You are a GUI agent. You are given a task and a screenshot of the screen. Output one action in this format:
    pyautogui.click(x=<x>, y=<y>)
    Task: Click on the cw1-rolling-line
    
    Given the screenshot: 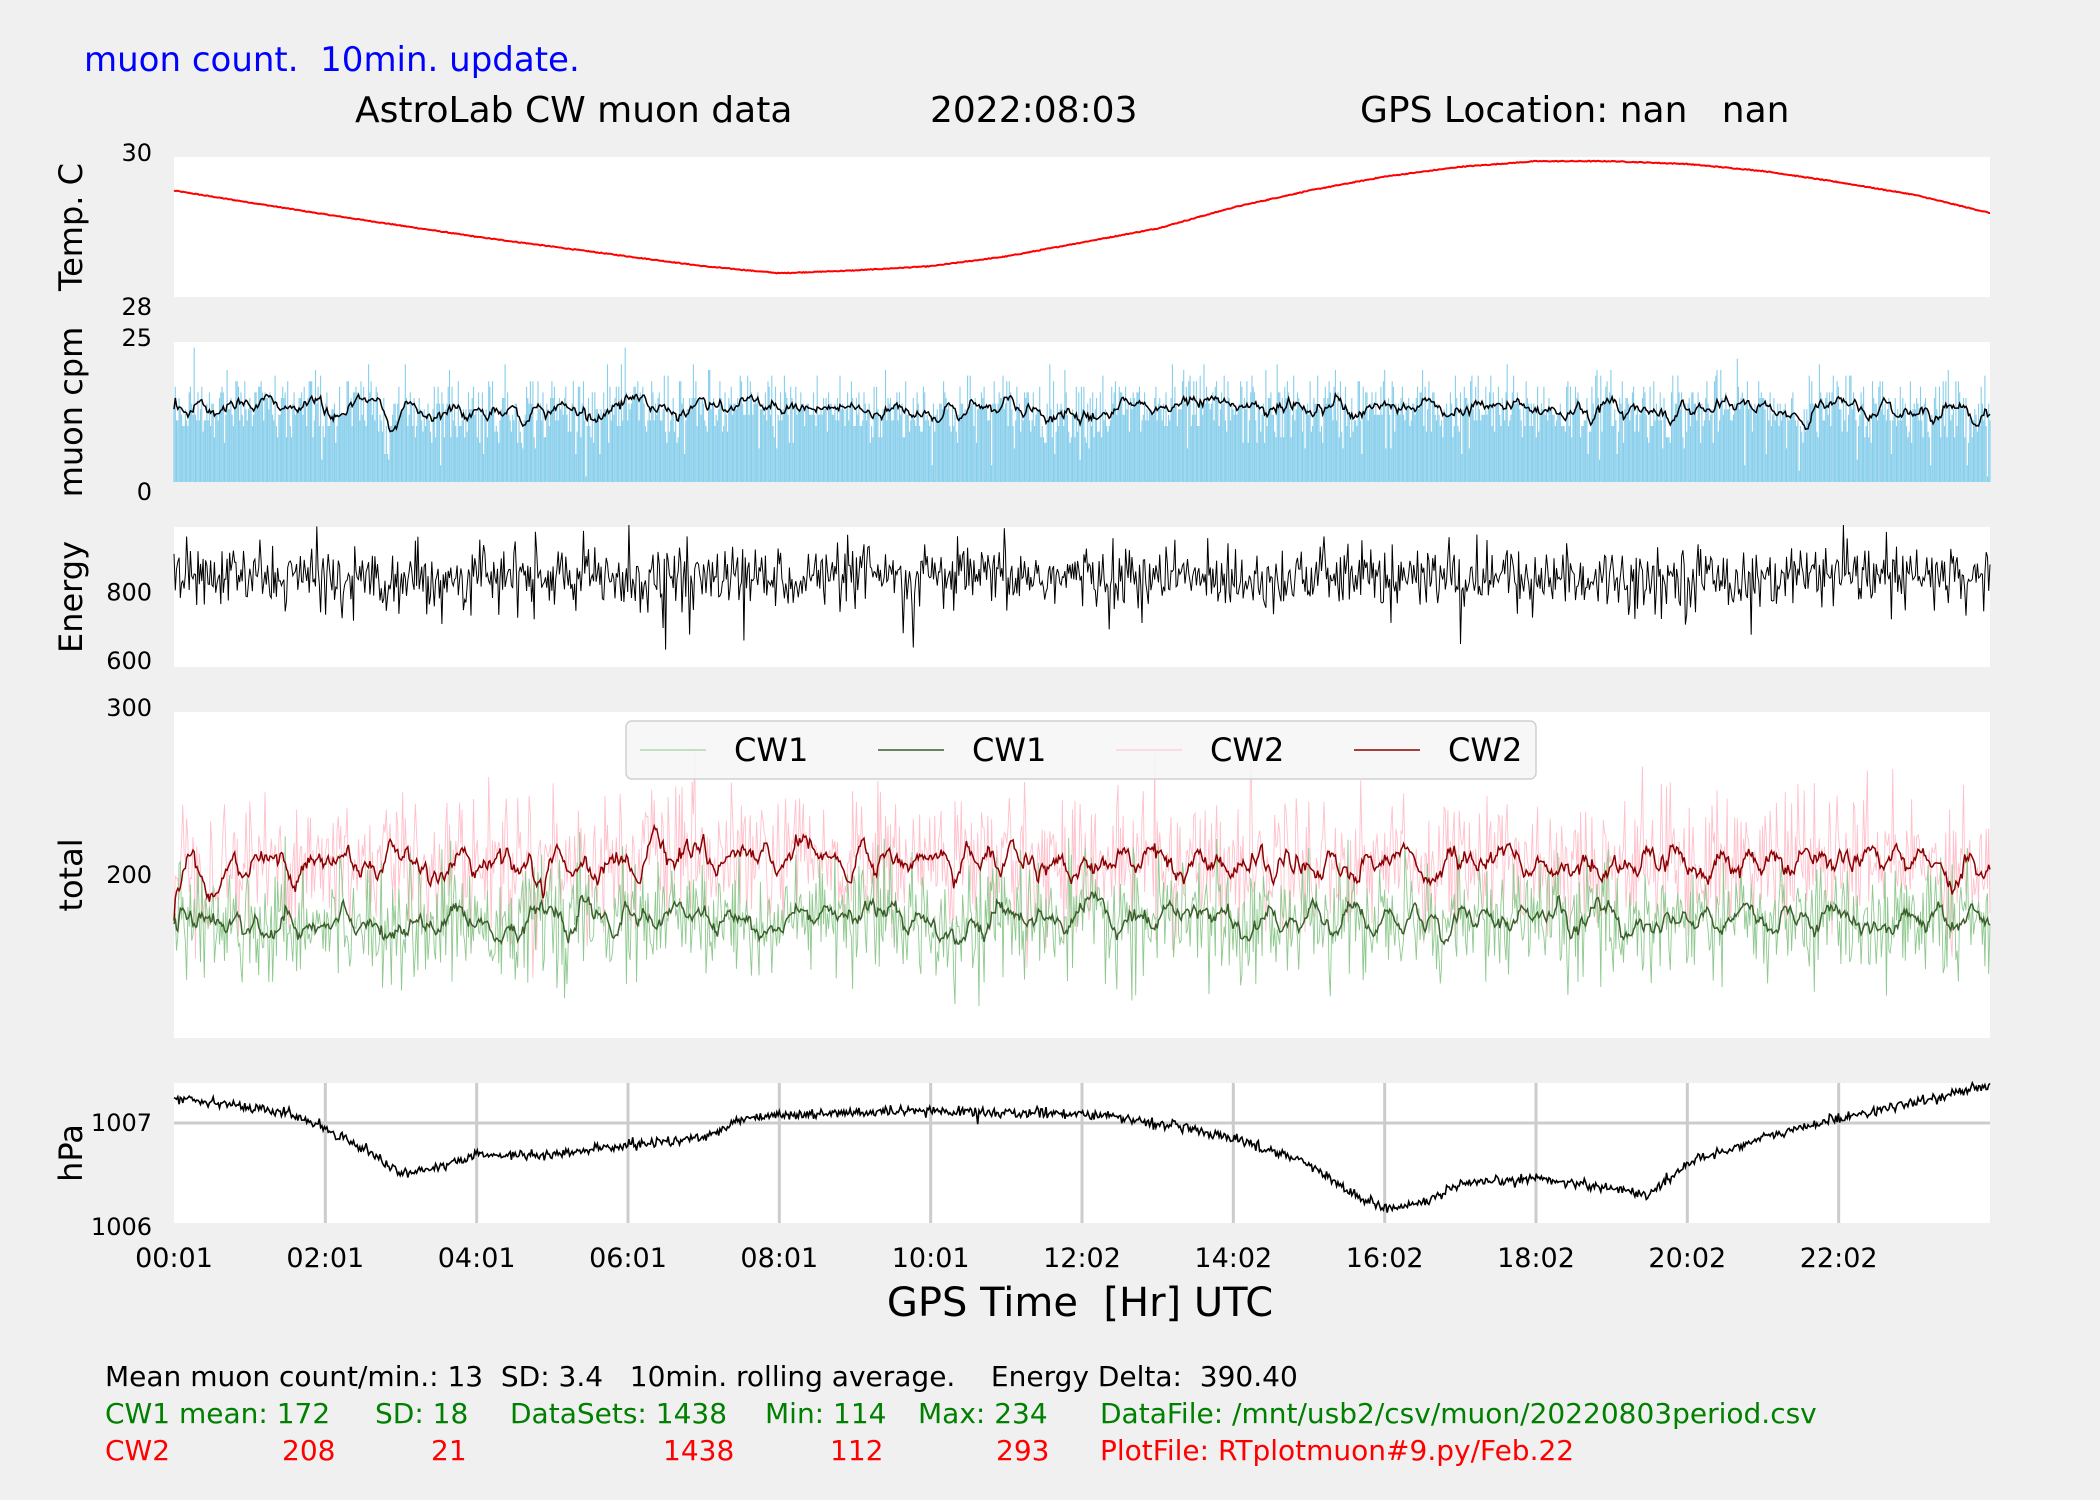 What is the action you would take?
    pyautogui.click(x=1082, y=918)
    